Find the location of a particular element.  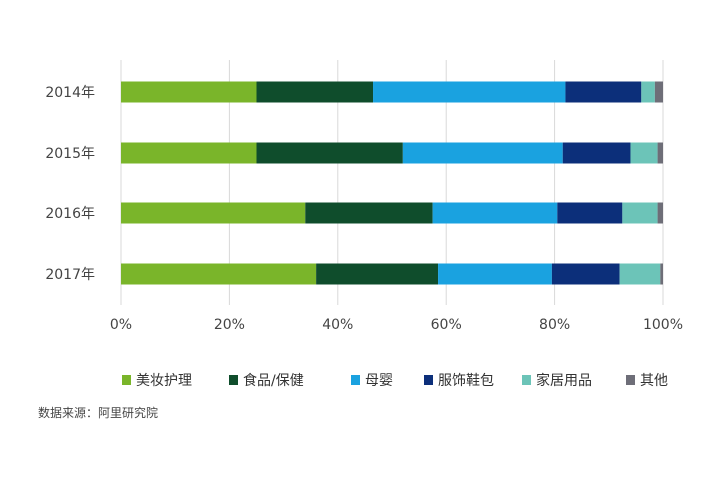

x-tick-label: 100% is located at coordinates (663, 325).